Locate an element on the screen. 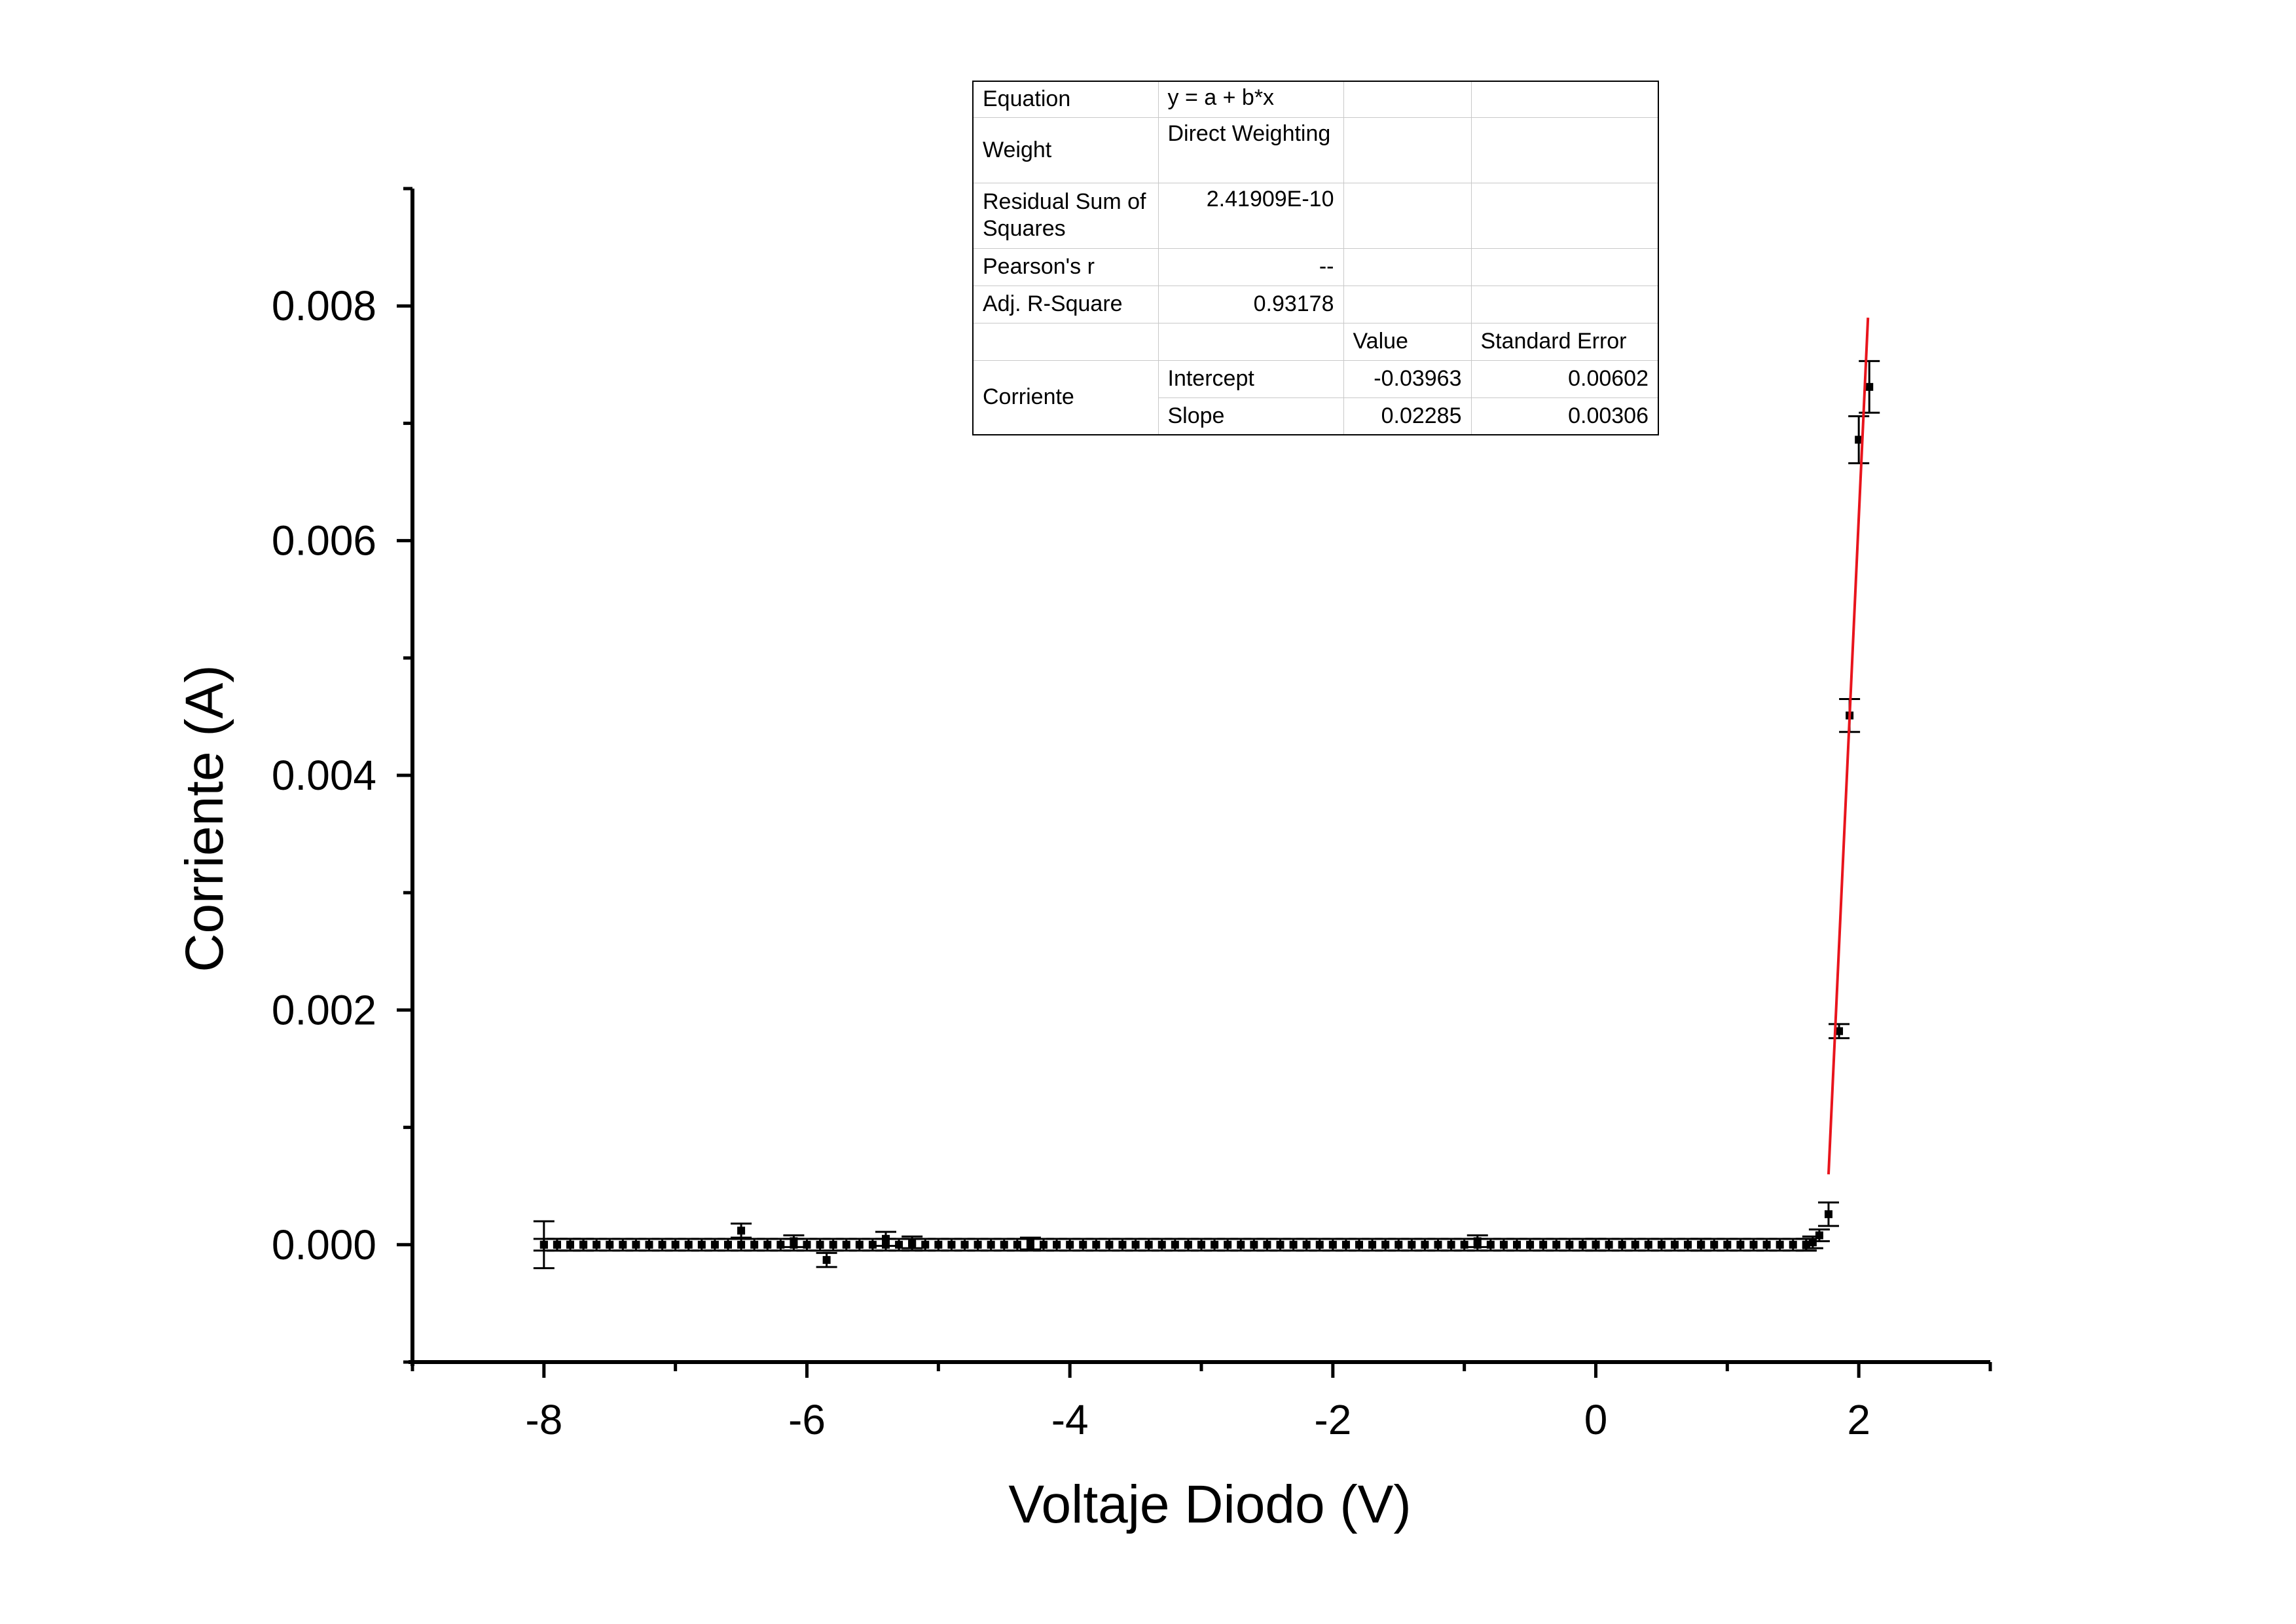  table-param-value: -0.03963 is located at coordinates (1407, 379).